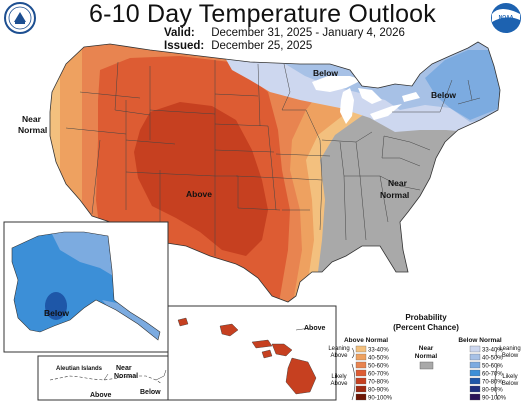 Image resolution: width=525 pixels, height=405 pixels. Describe the element at coordinates (509, 349) in the screenshot. I see `leaning-below-label-1: Leaning` at that location.